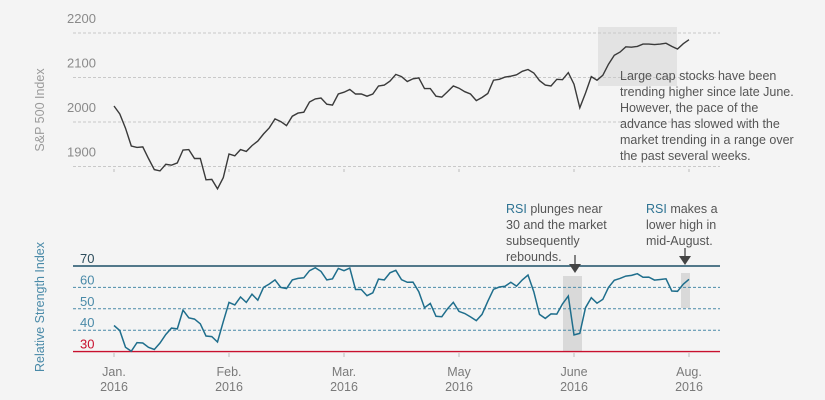 Image resolution: width=825 pixels, height=400 pixels. What do you see at coordinates (40, 110) in the screenshot?
I see `top-y-axis-title: S&P 500 Index` at bounding box center [40, 110].